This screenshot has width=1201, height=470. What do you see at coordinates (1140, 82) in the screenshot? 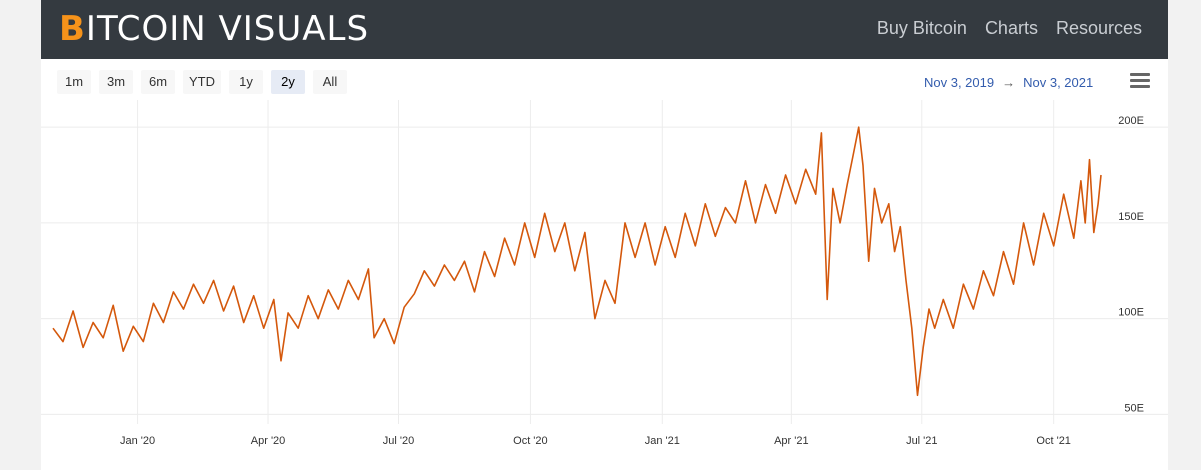
I see `hamburger-menu-icon` at bounding box center [1140, 82].